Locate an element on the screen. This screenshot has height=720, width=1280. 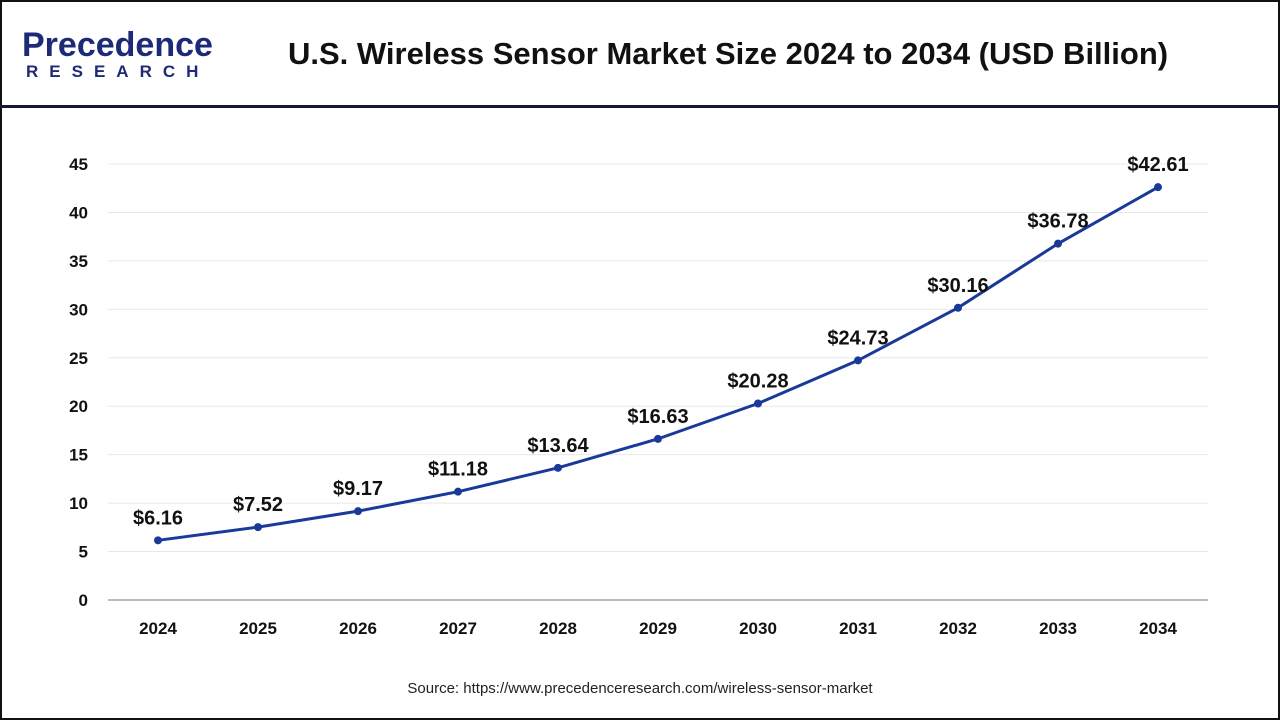
x-tick-label: 2027 is located at coordinates (458, 628).